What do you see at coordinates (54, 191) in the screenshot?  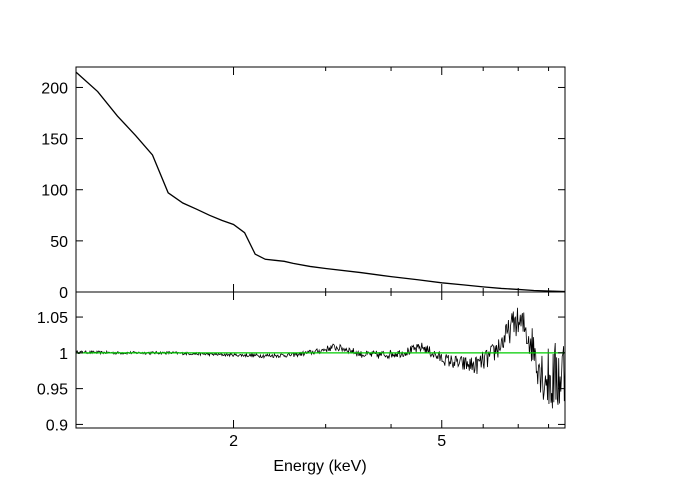 I see `y-tick-label: 100` at bounding box center [54, 191].